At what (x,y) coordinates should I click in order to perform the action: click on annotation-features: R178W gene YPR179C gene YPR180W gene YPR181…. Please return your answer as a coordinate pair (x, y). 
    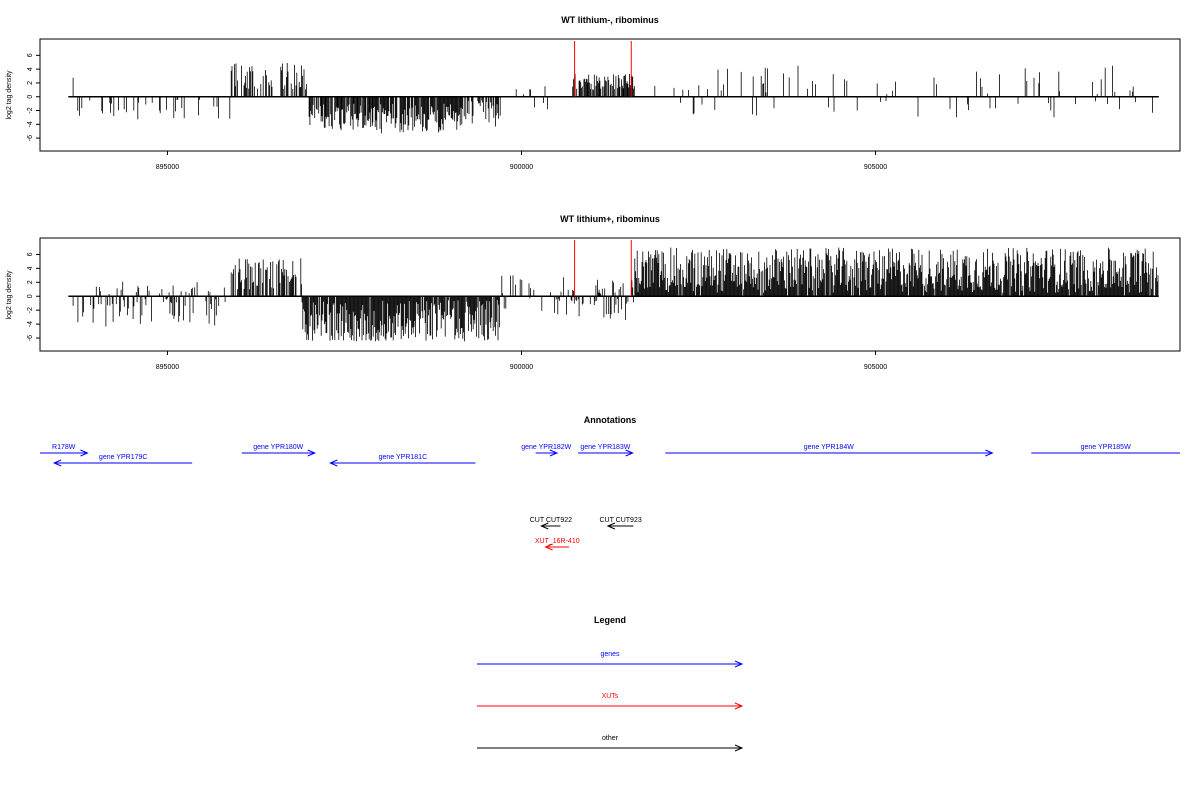
    Looking at the image, I should click on (610, 497).